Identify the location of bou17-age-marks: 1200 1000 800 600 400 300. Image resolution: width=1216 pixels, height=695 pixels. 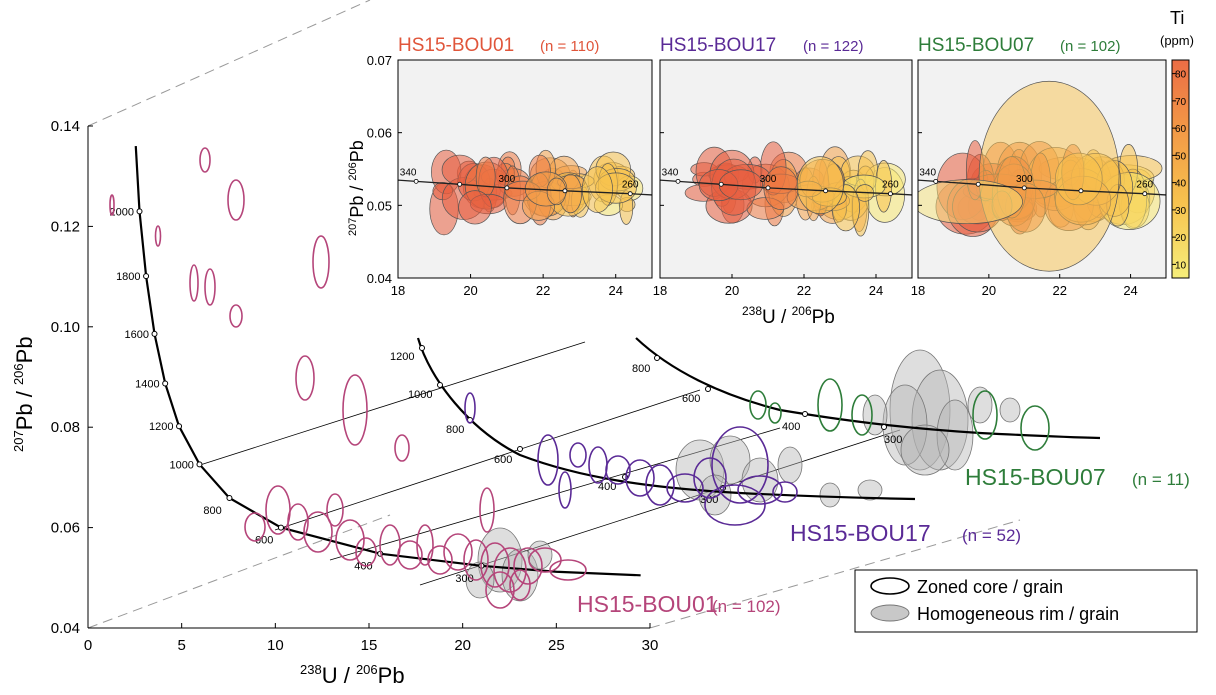
(558, 425).